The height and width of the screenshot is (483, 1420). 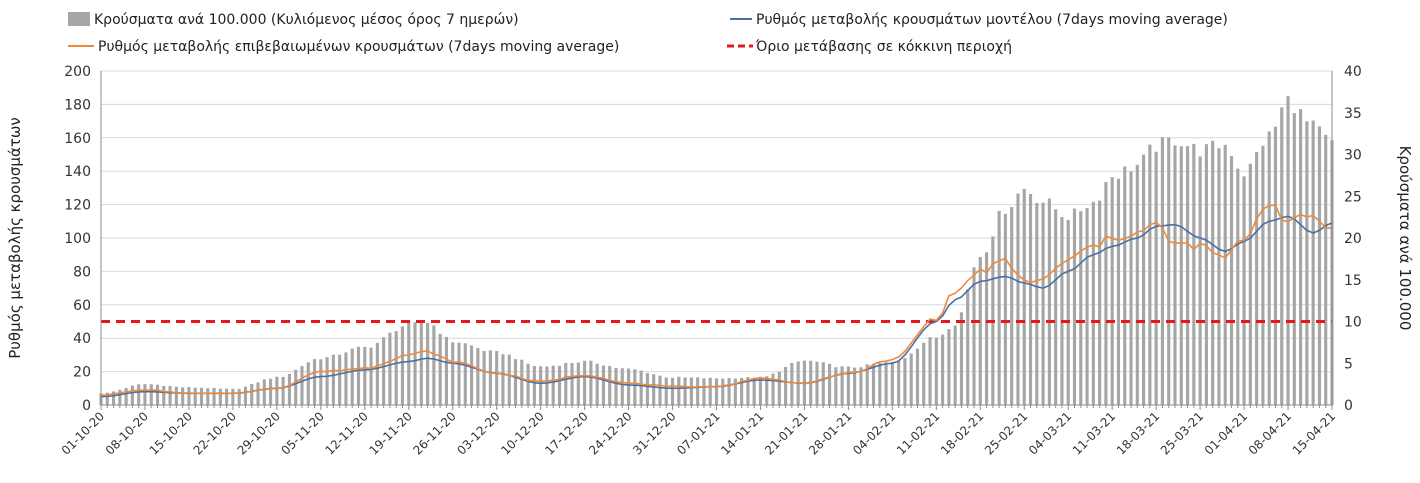 I want to click on x-tick-label: 18-02-21, so click(x=962, y=433).